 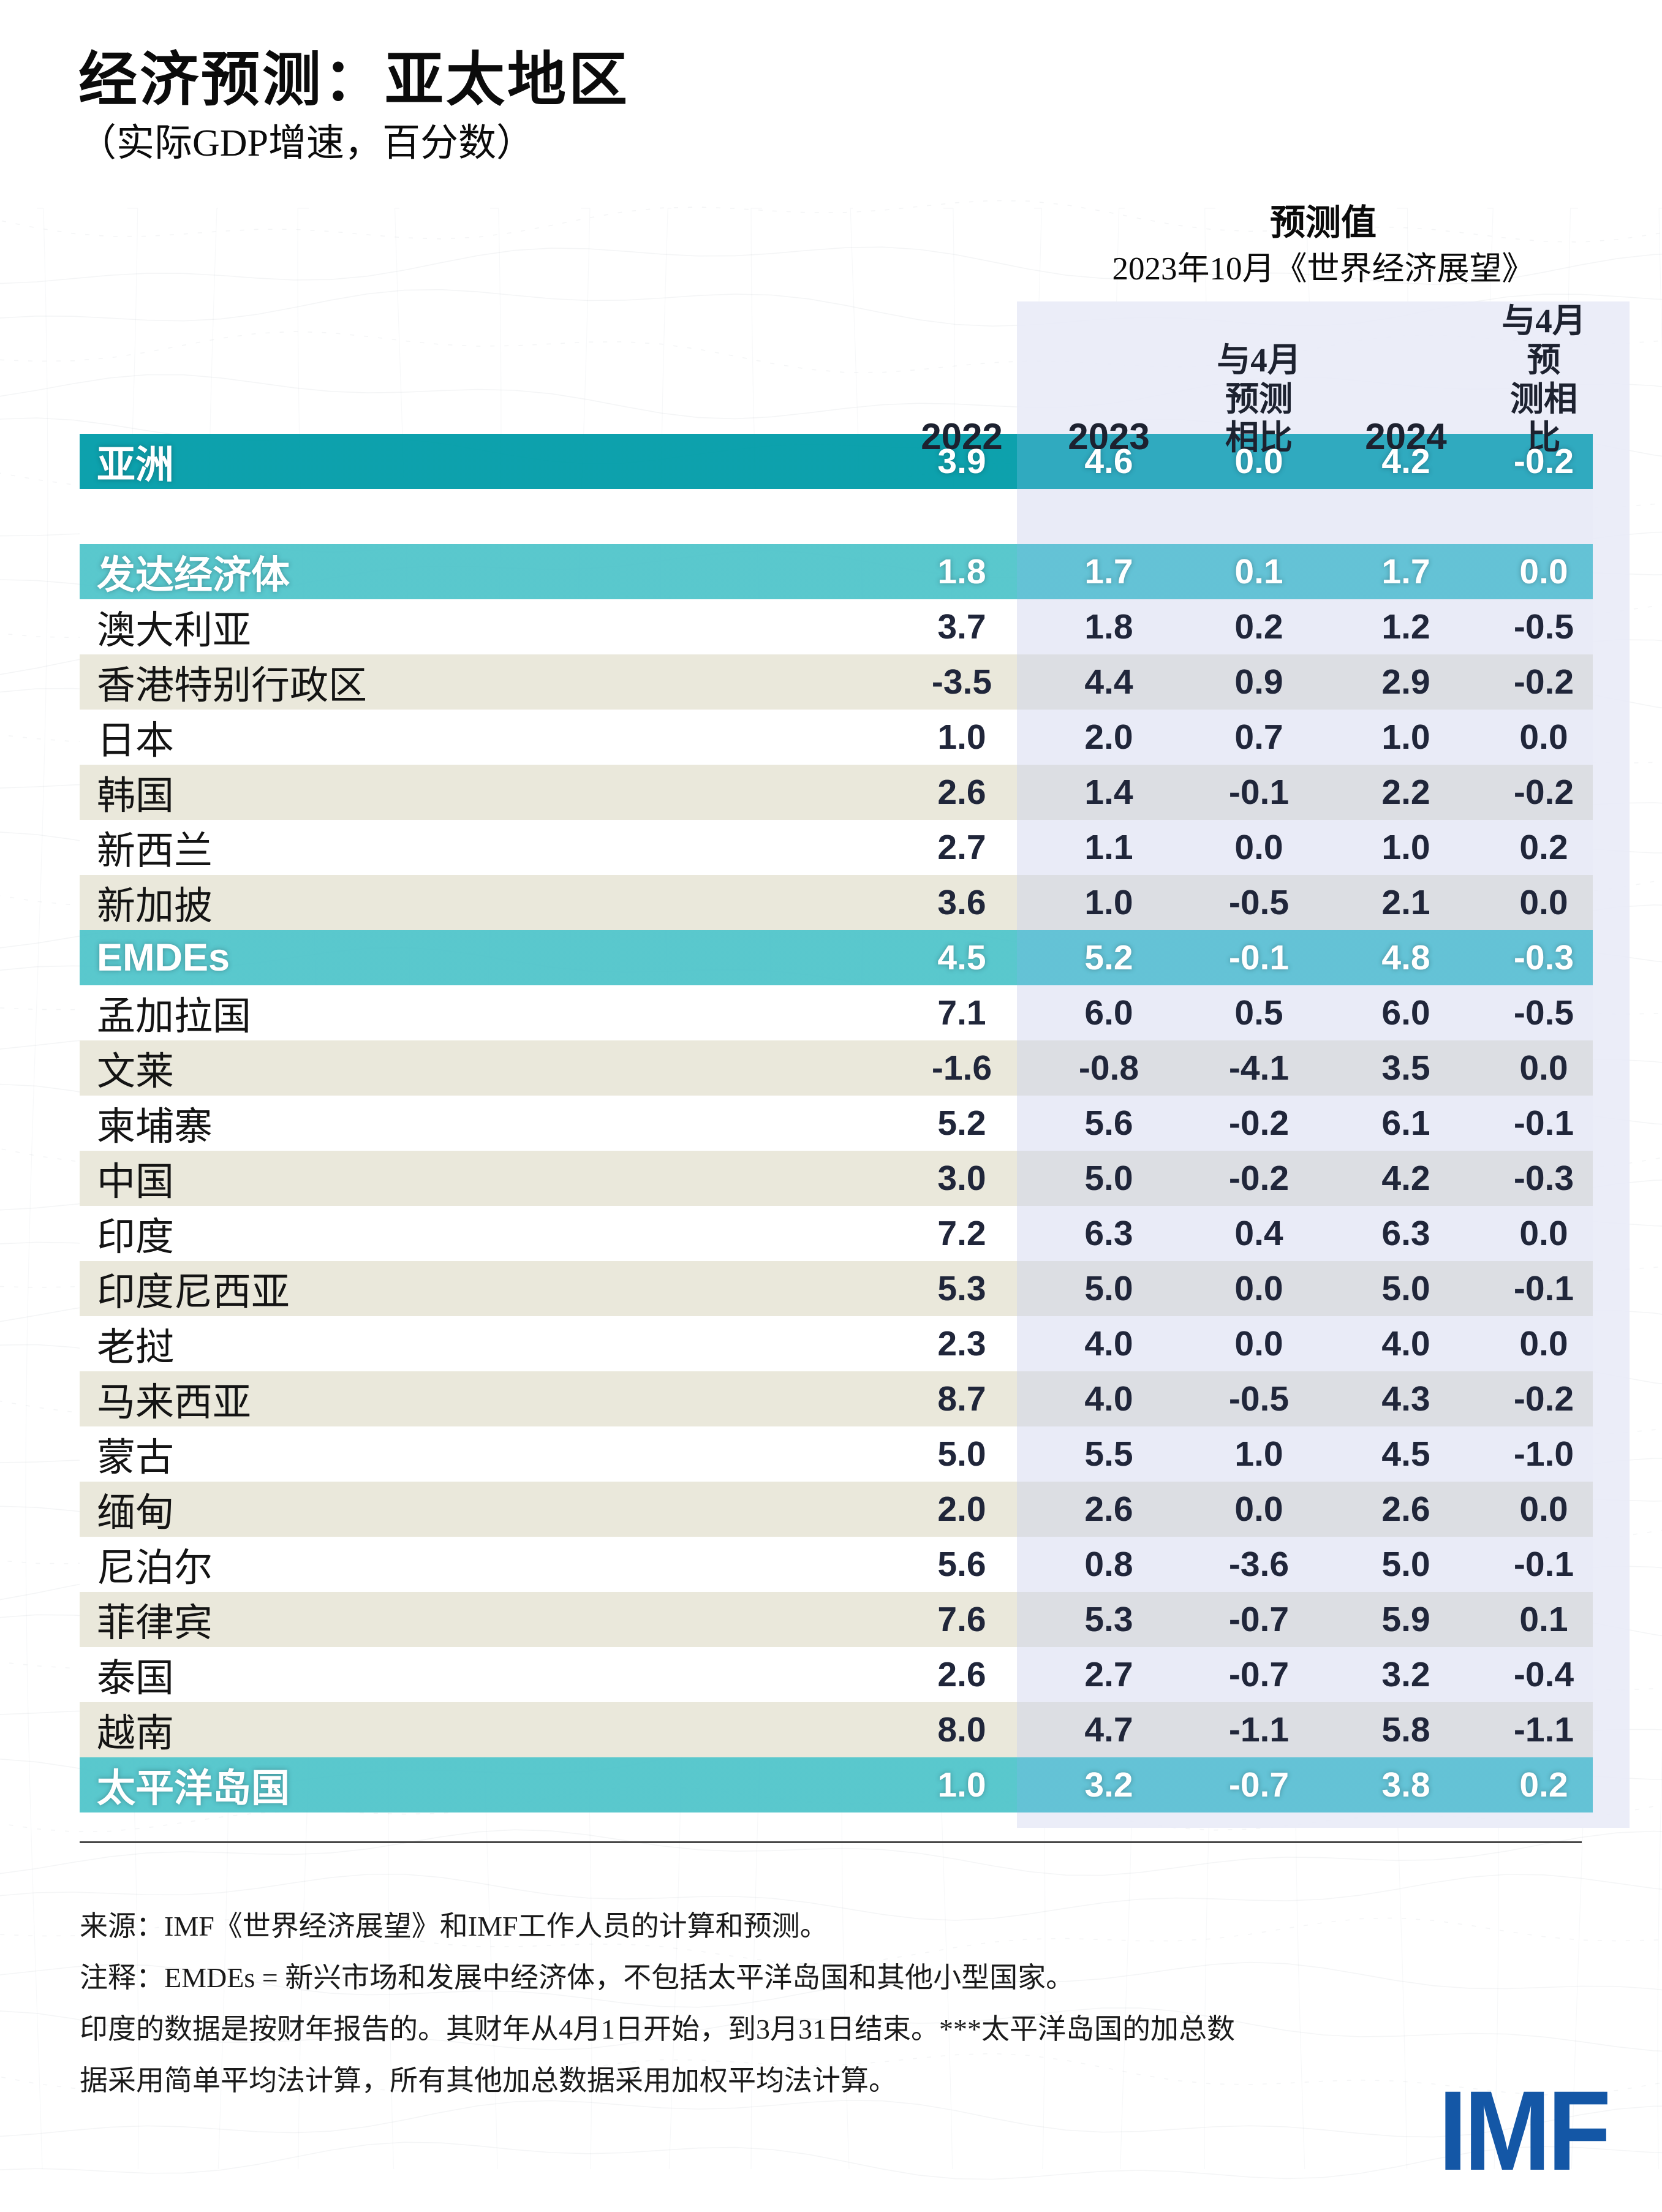 I want to click on row-label: 蒙古, so click(x=135, y=1457).